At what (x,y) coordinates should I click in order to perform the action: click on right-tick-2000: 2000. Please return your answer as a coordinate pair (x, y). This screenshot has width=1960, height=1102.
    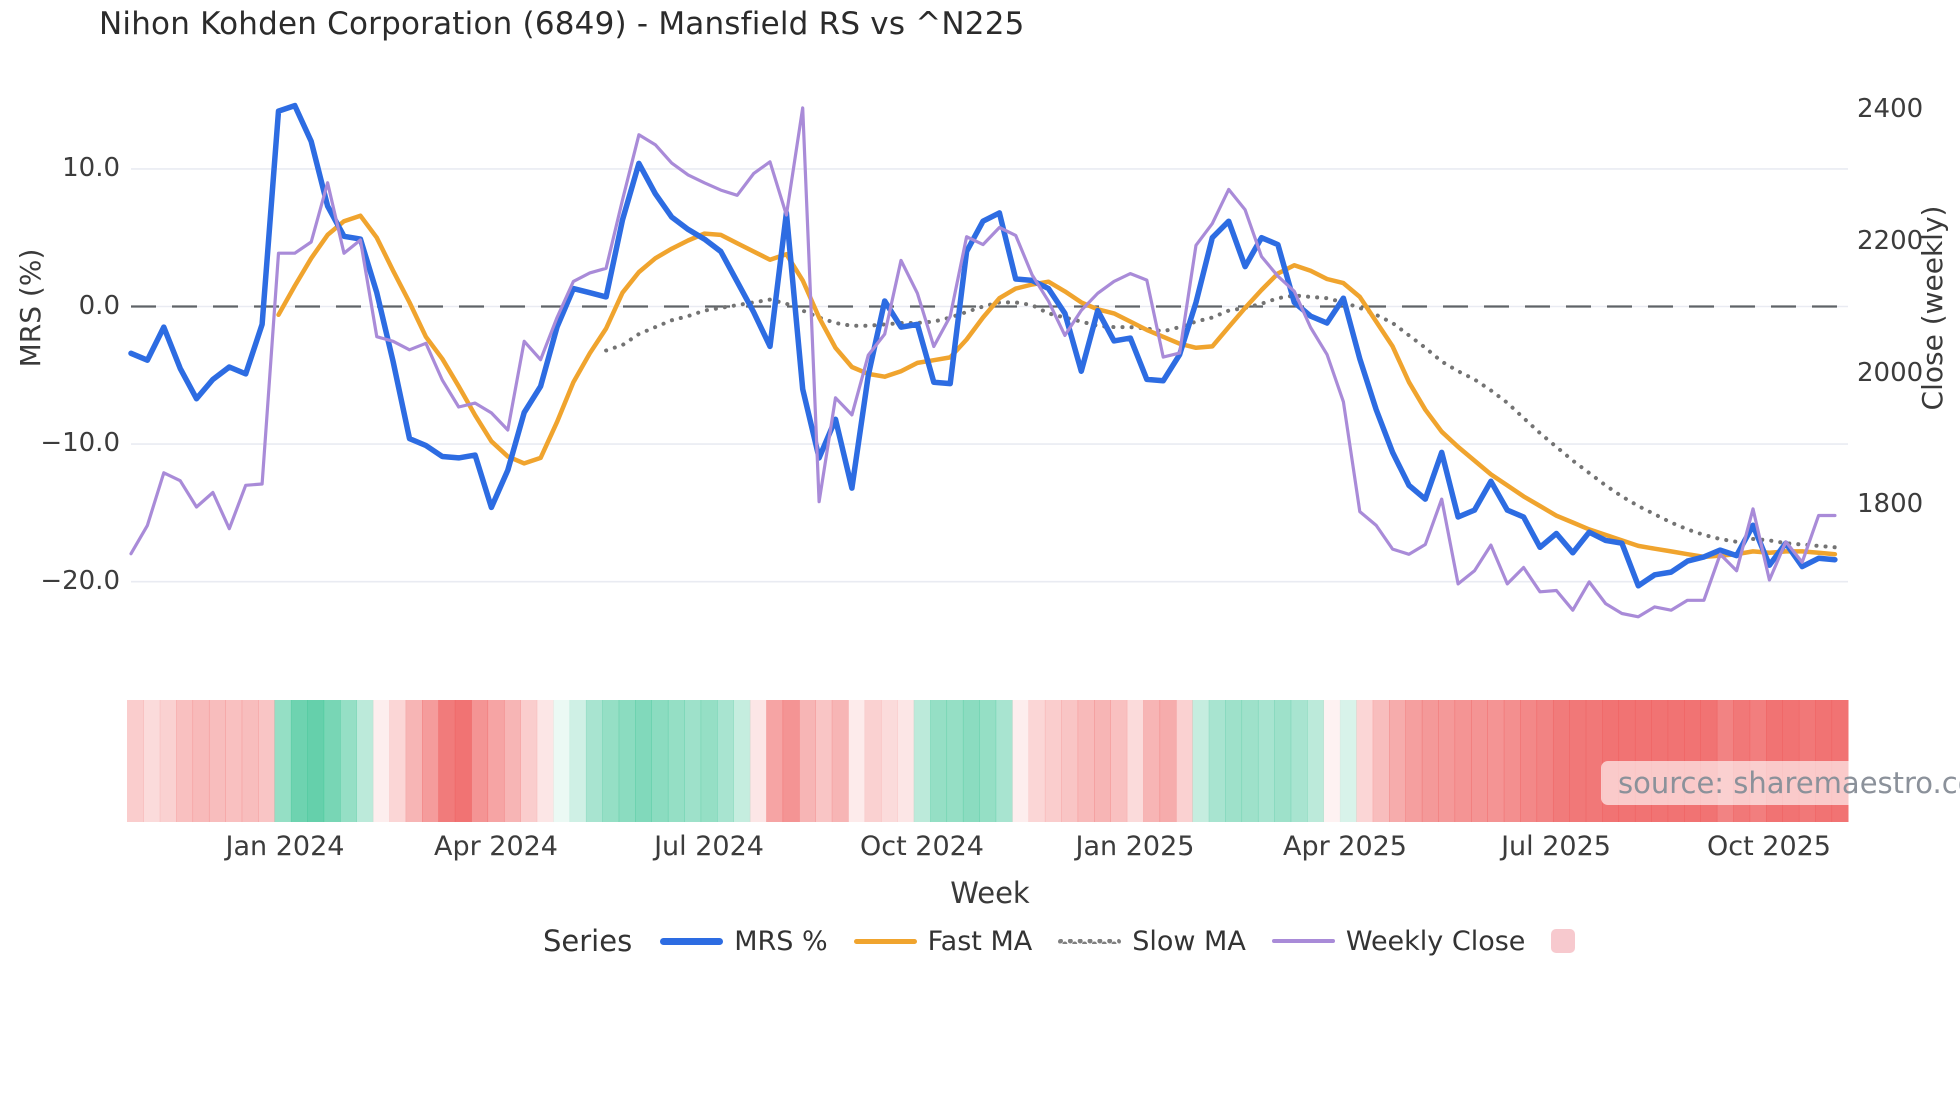
    Looking at the image, I should click on (1890, 373).